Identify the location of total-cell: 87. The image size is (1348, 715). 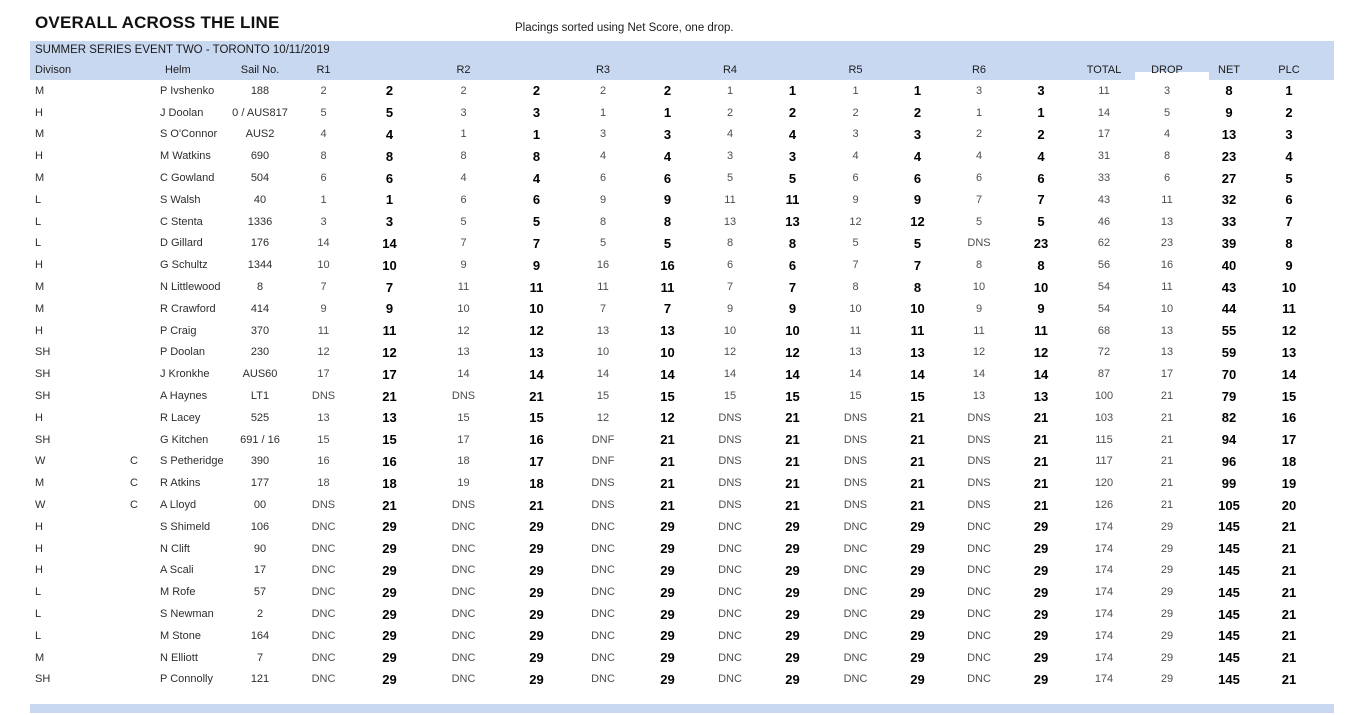
(1104, 374).